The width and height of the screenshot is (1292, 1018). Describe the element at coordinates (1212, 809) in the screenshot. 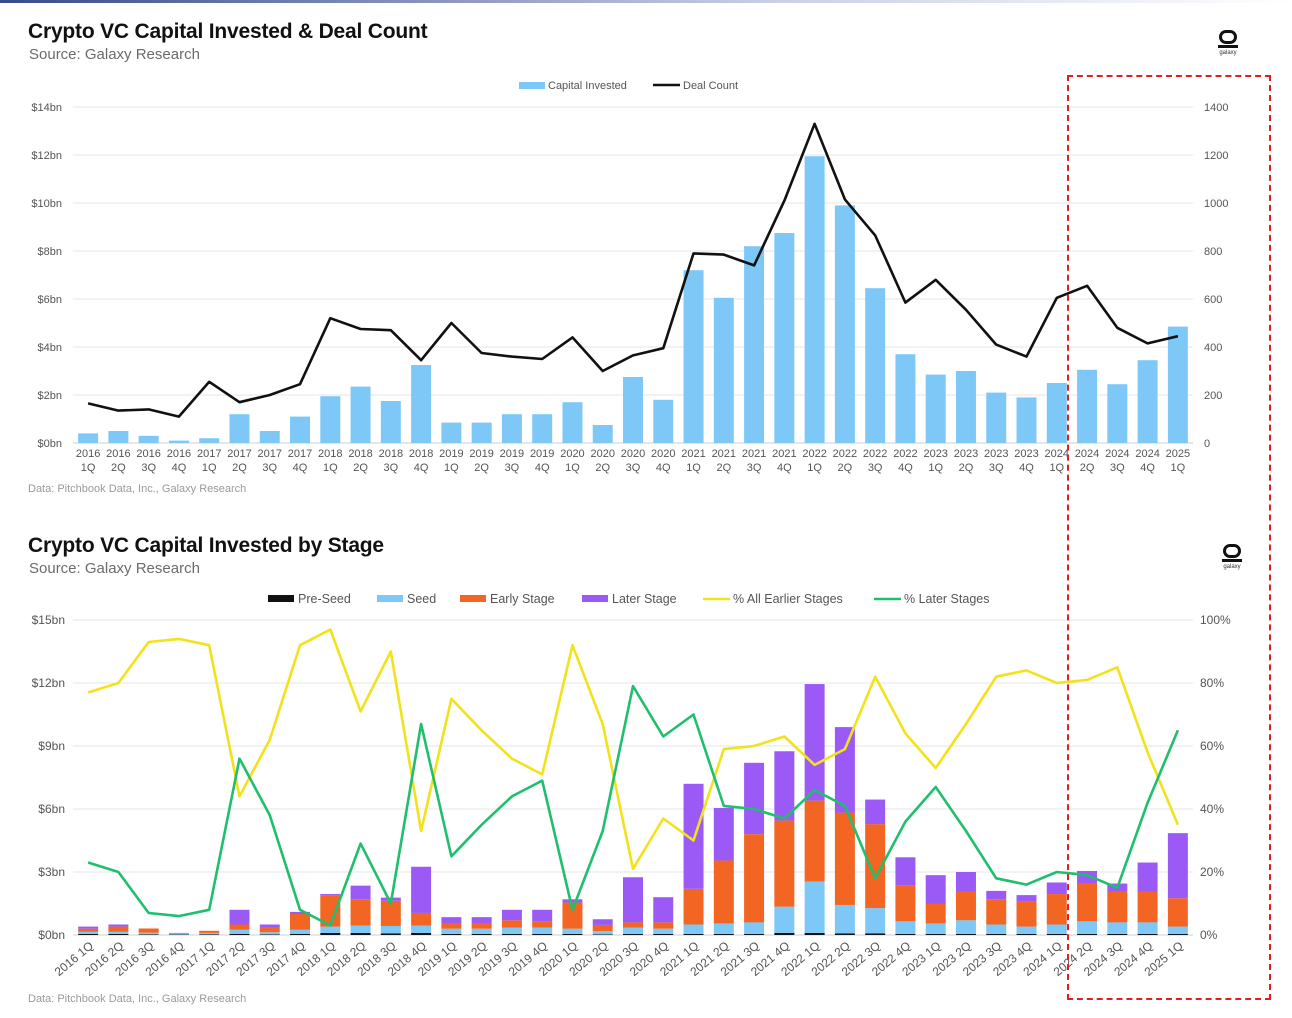

I see `y-right-tick-label: 40%` at that location.